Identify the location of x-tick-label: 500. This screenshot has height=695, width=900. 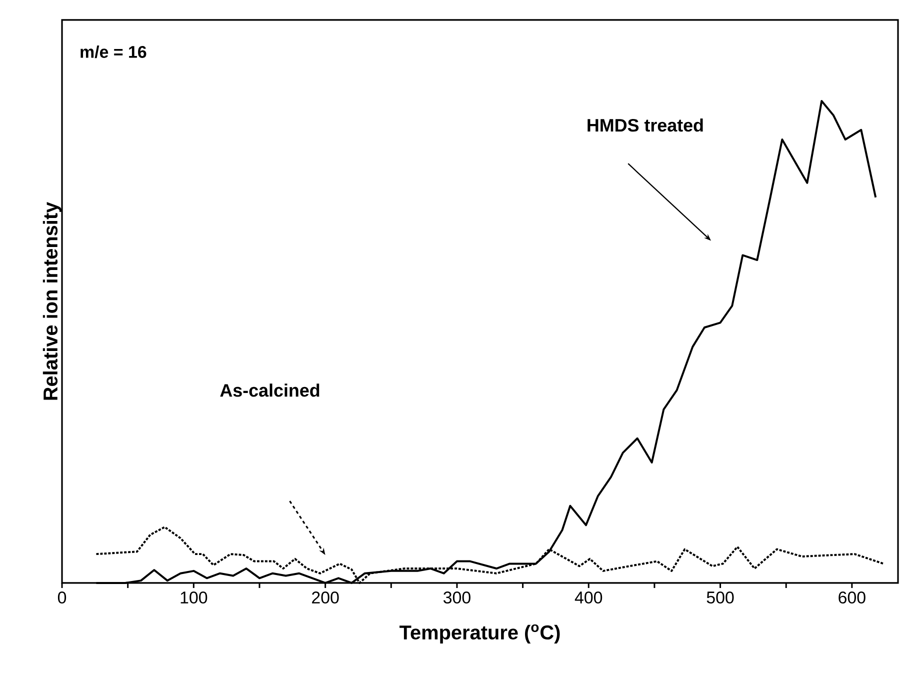
(720, 598).